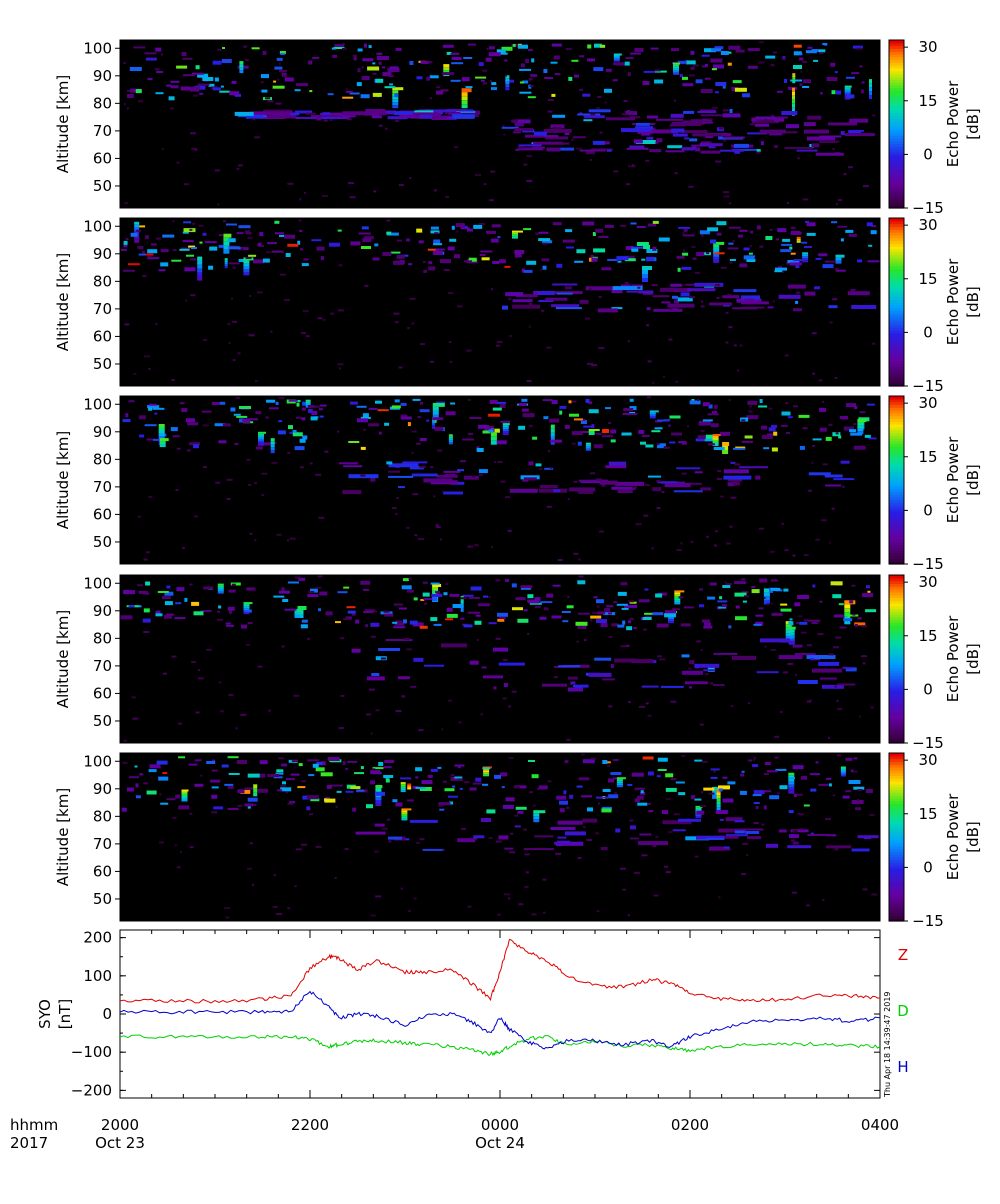 This screenshot has height=1204, width=1000. What do you see at coordinates (896, 124) in the screenshot?
I see `colorbar-frame` at bounding box center [896, 124].